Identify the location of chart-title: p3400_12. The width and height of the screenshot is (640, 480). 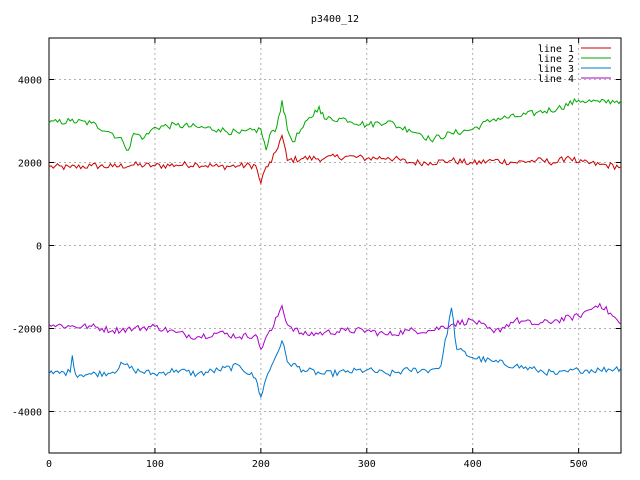
(335, 19).